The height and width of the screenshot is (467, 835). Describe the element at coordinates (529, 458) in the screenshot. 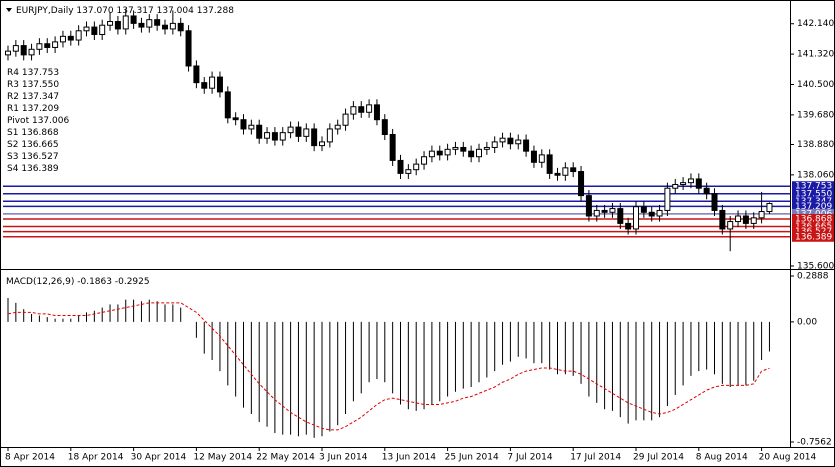

I see `x-tick-label: 7 Jul 2014` at that location.